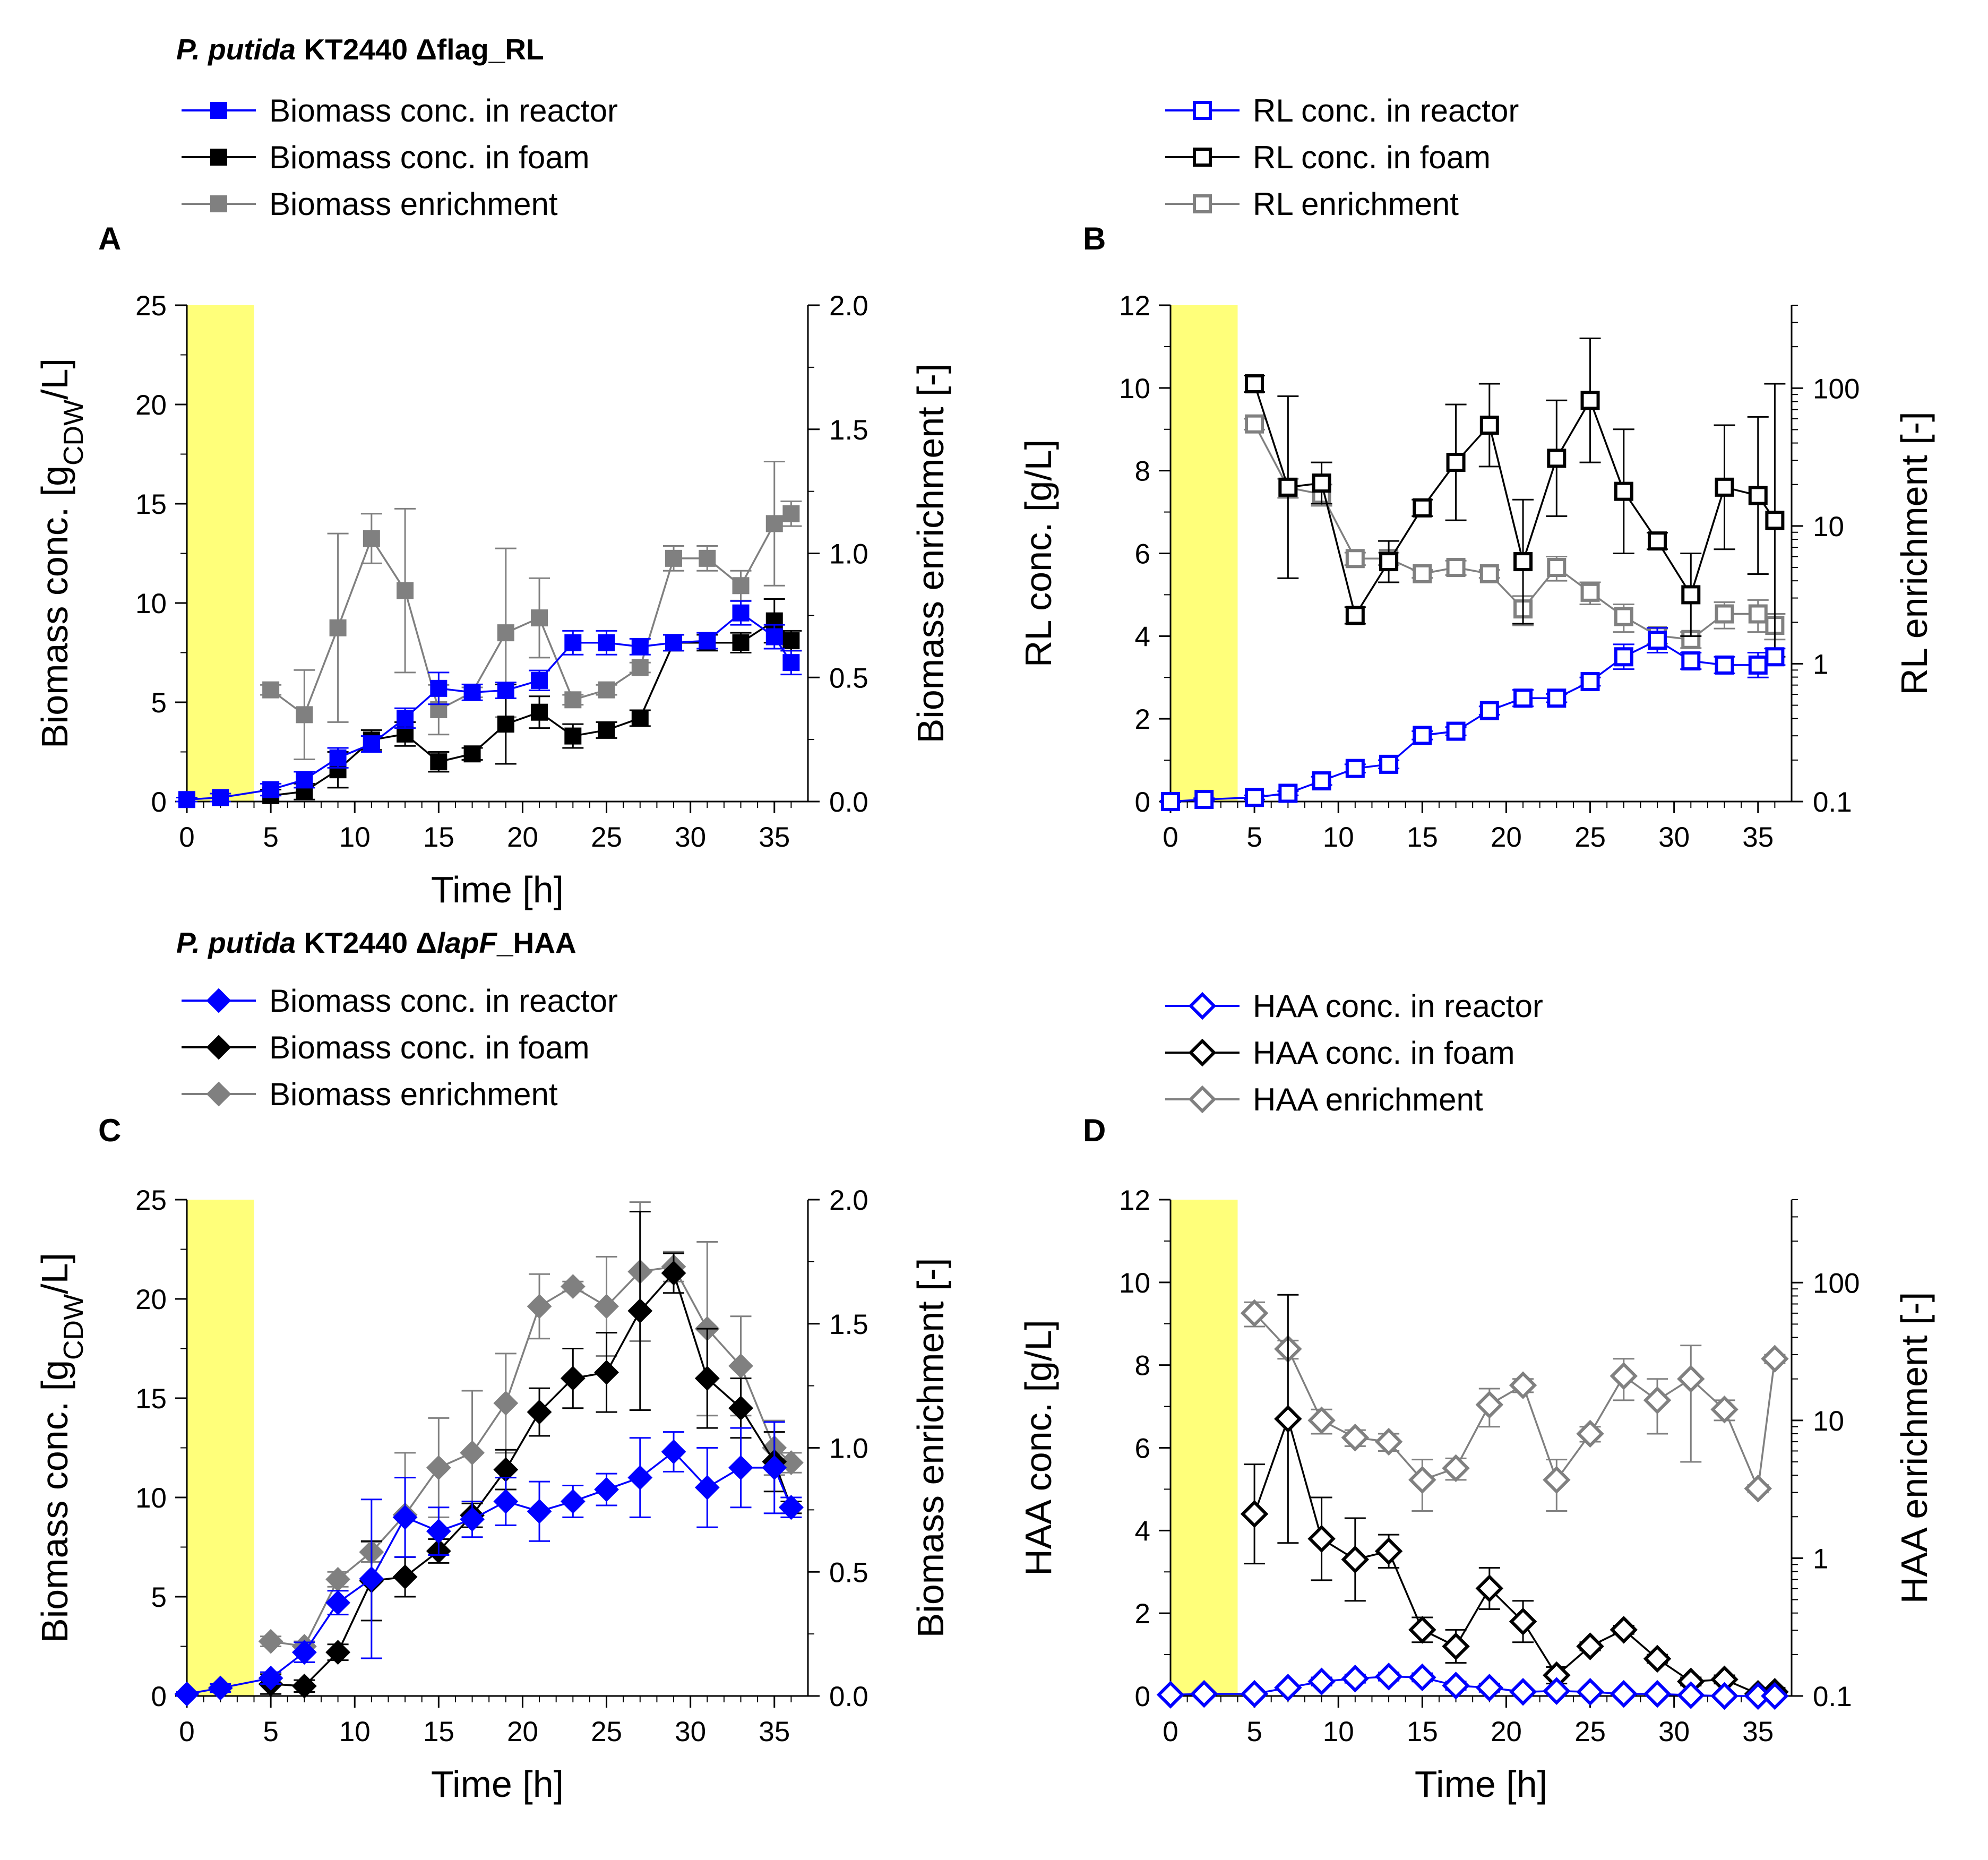 The width and height of the screenshot is (1988, 1860). What do you see at coordinates (74, 433) in the screenshot?
I see `y-left-label-sub: CDW` at bounding box center [74, 433].